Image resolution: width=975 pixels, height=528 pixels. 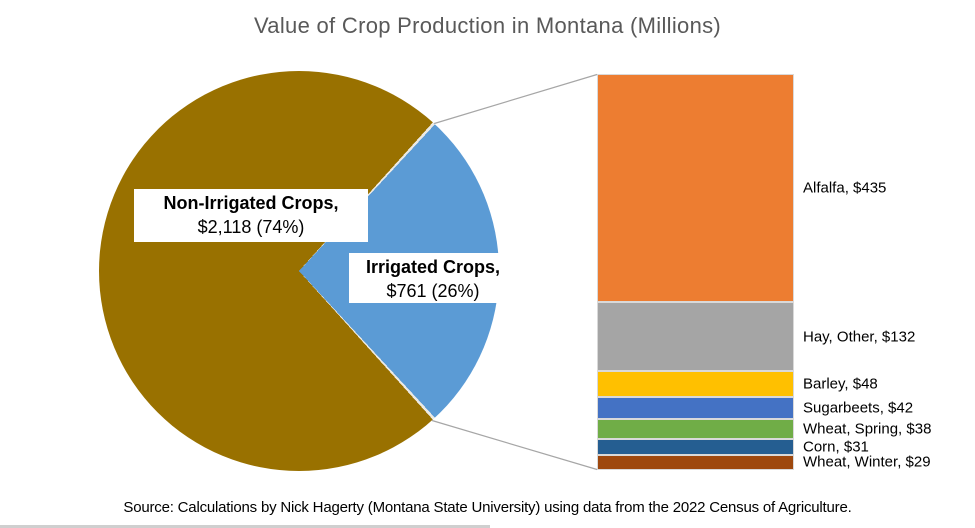 What do you see at coordinates (245, 526) in the screenshot?
I see `bottom-edge-rule` at bounding box center [245, 526].